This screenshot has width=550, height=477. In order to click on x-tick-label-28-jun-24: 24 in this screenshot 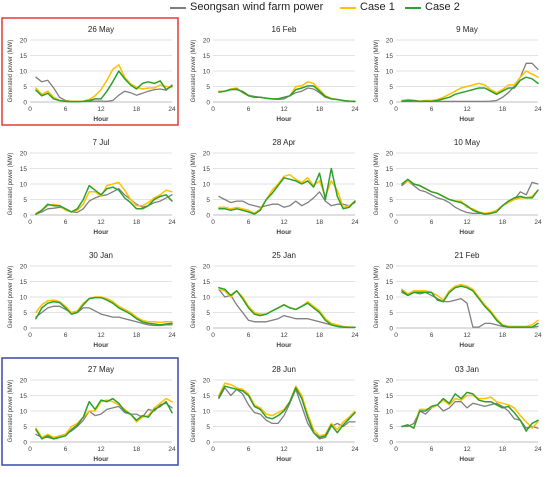, I will do `click(355, 449)`.